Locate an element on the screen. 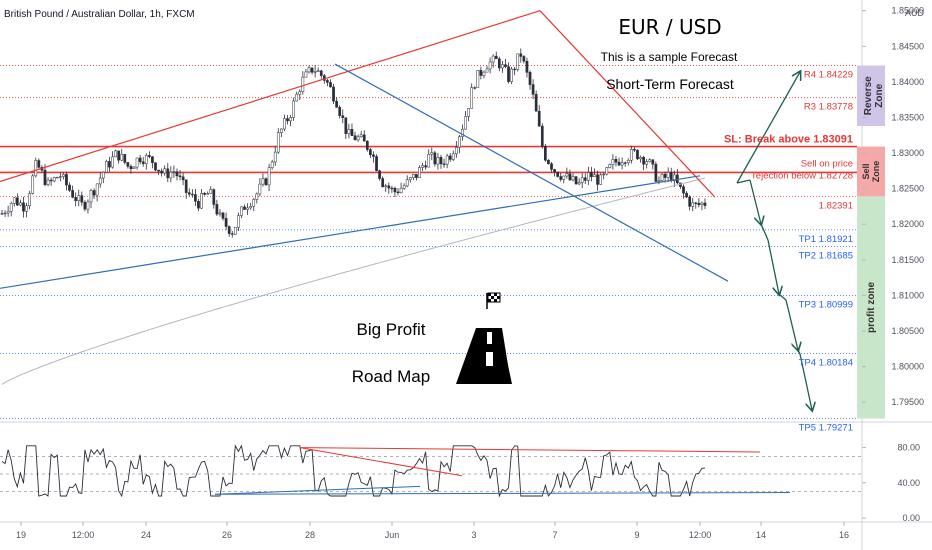  price-tick-label: 1.84500 is located at coordinates (907, 46).